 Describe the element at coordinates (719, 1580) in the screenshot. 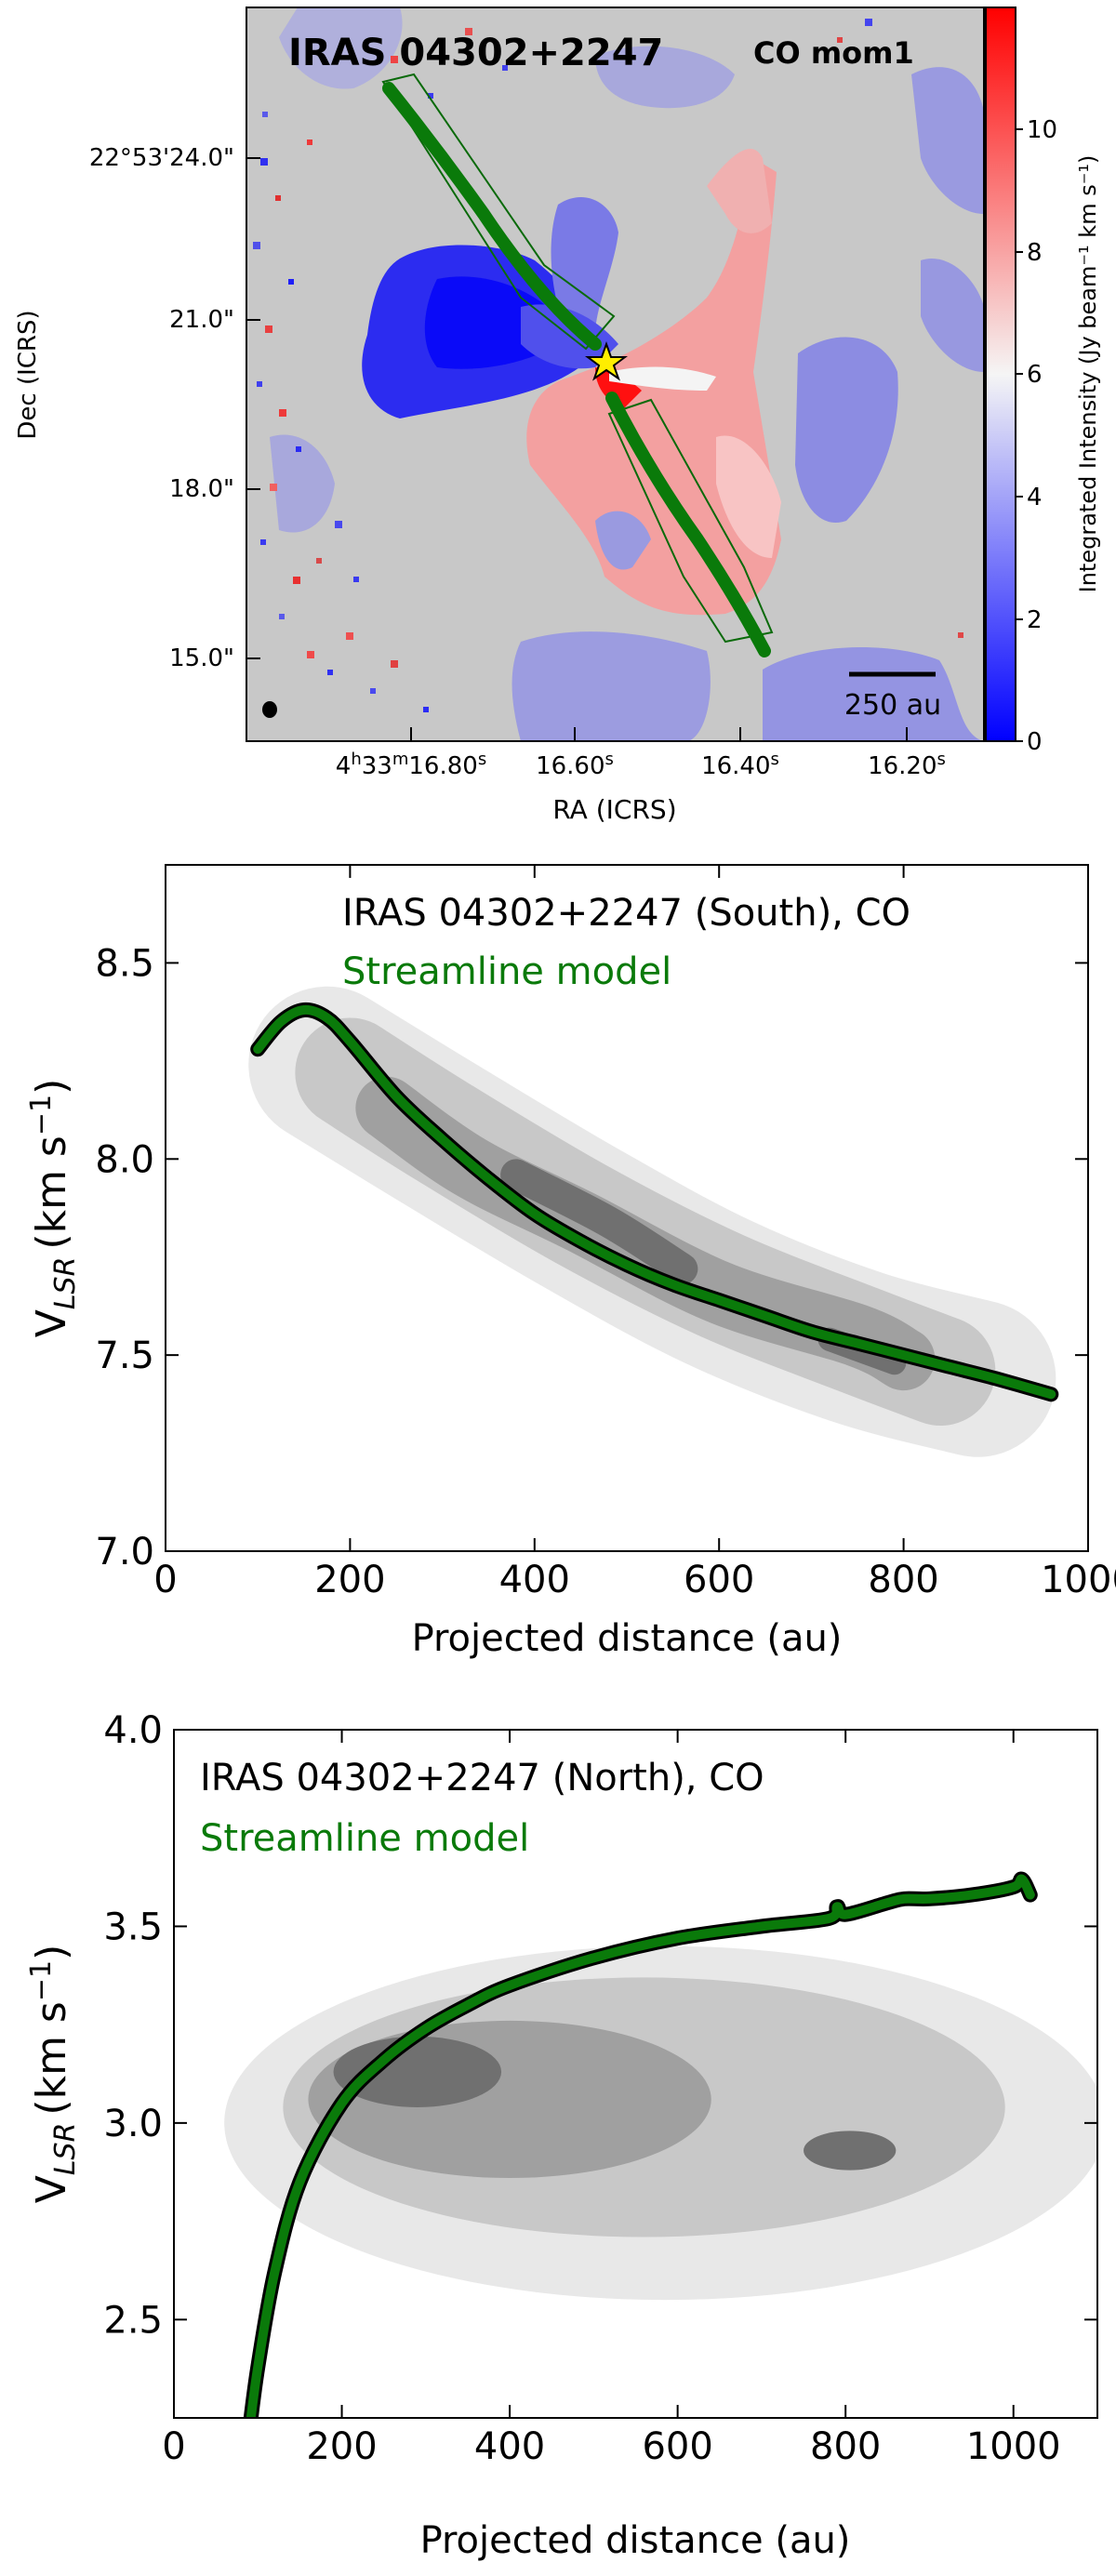

I see `south-xtick-label-3: 600` at that location.